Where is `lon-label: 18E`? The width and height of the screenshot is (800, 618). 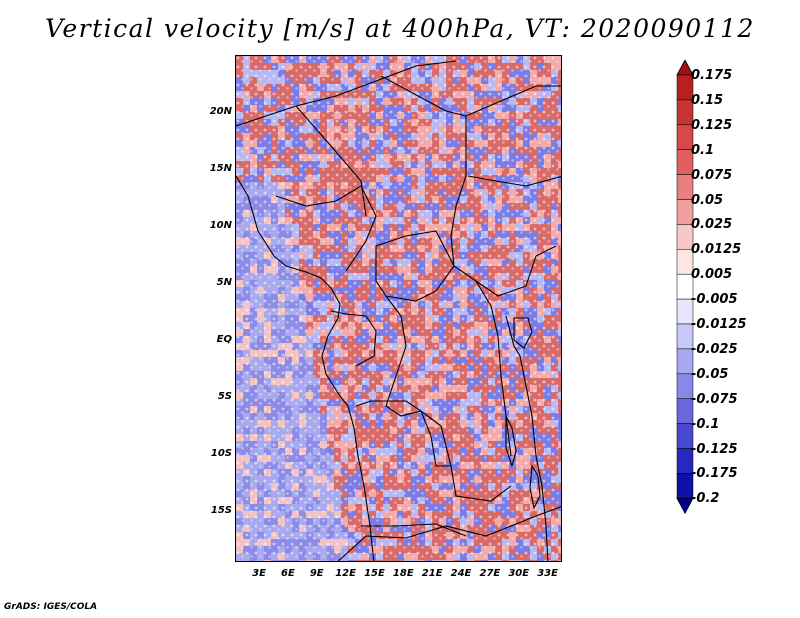
lon-label: 18E is located at coordinates (403, 573).